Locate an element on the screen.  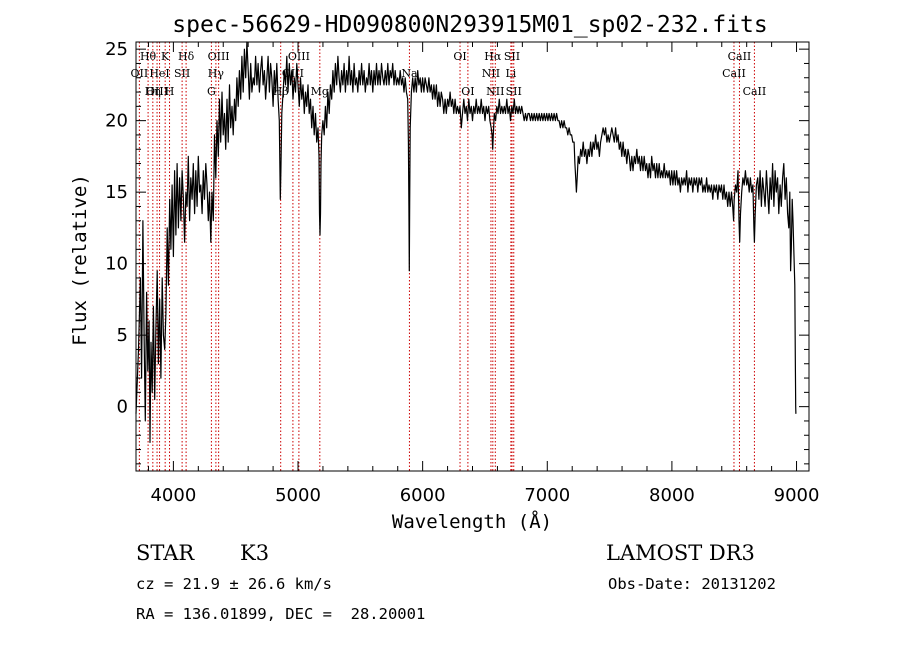
object-subclass: K3 is located at coordinates (254, 553).